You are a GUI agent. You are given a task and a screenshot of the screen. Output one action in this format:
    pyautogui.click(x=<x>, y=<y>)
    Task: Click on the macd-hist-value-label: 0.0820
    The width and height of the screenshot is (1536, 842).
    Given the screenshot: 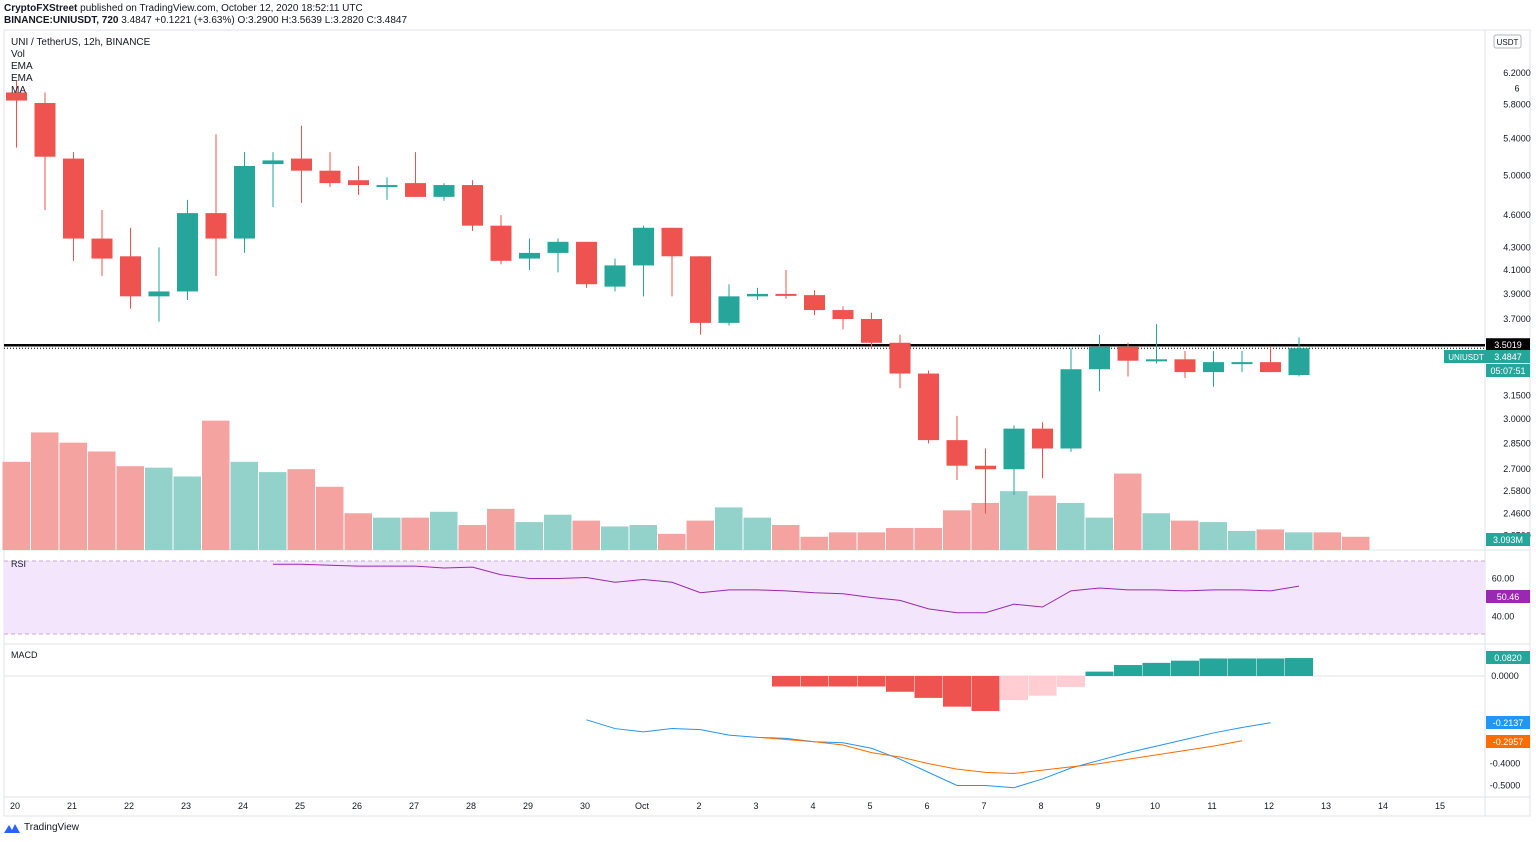 What is the action you would take?
    pyautogui.click(x=1508, y=658)
    